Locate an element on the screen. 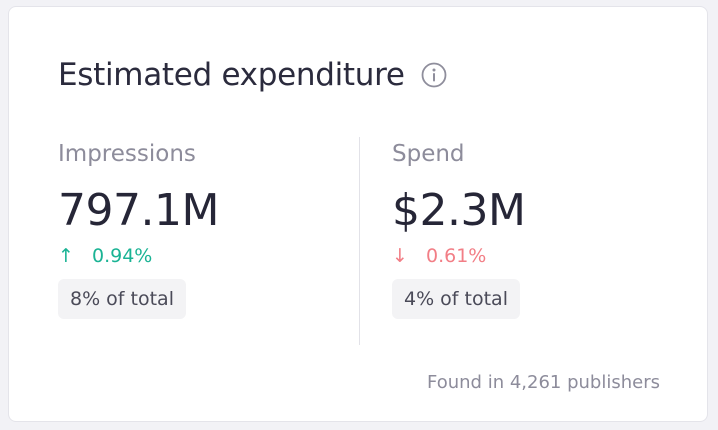 The image size is (718, 430). card-header: Estimated expenditure is located at coordinates (252, 75).